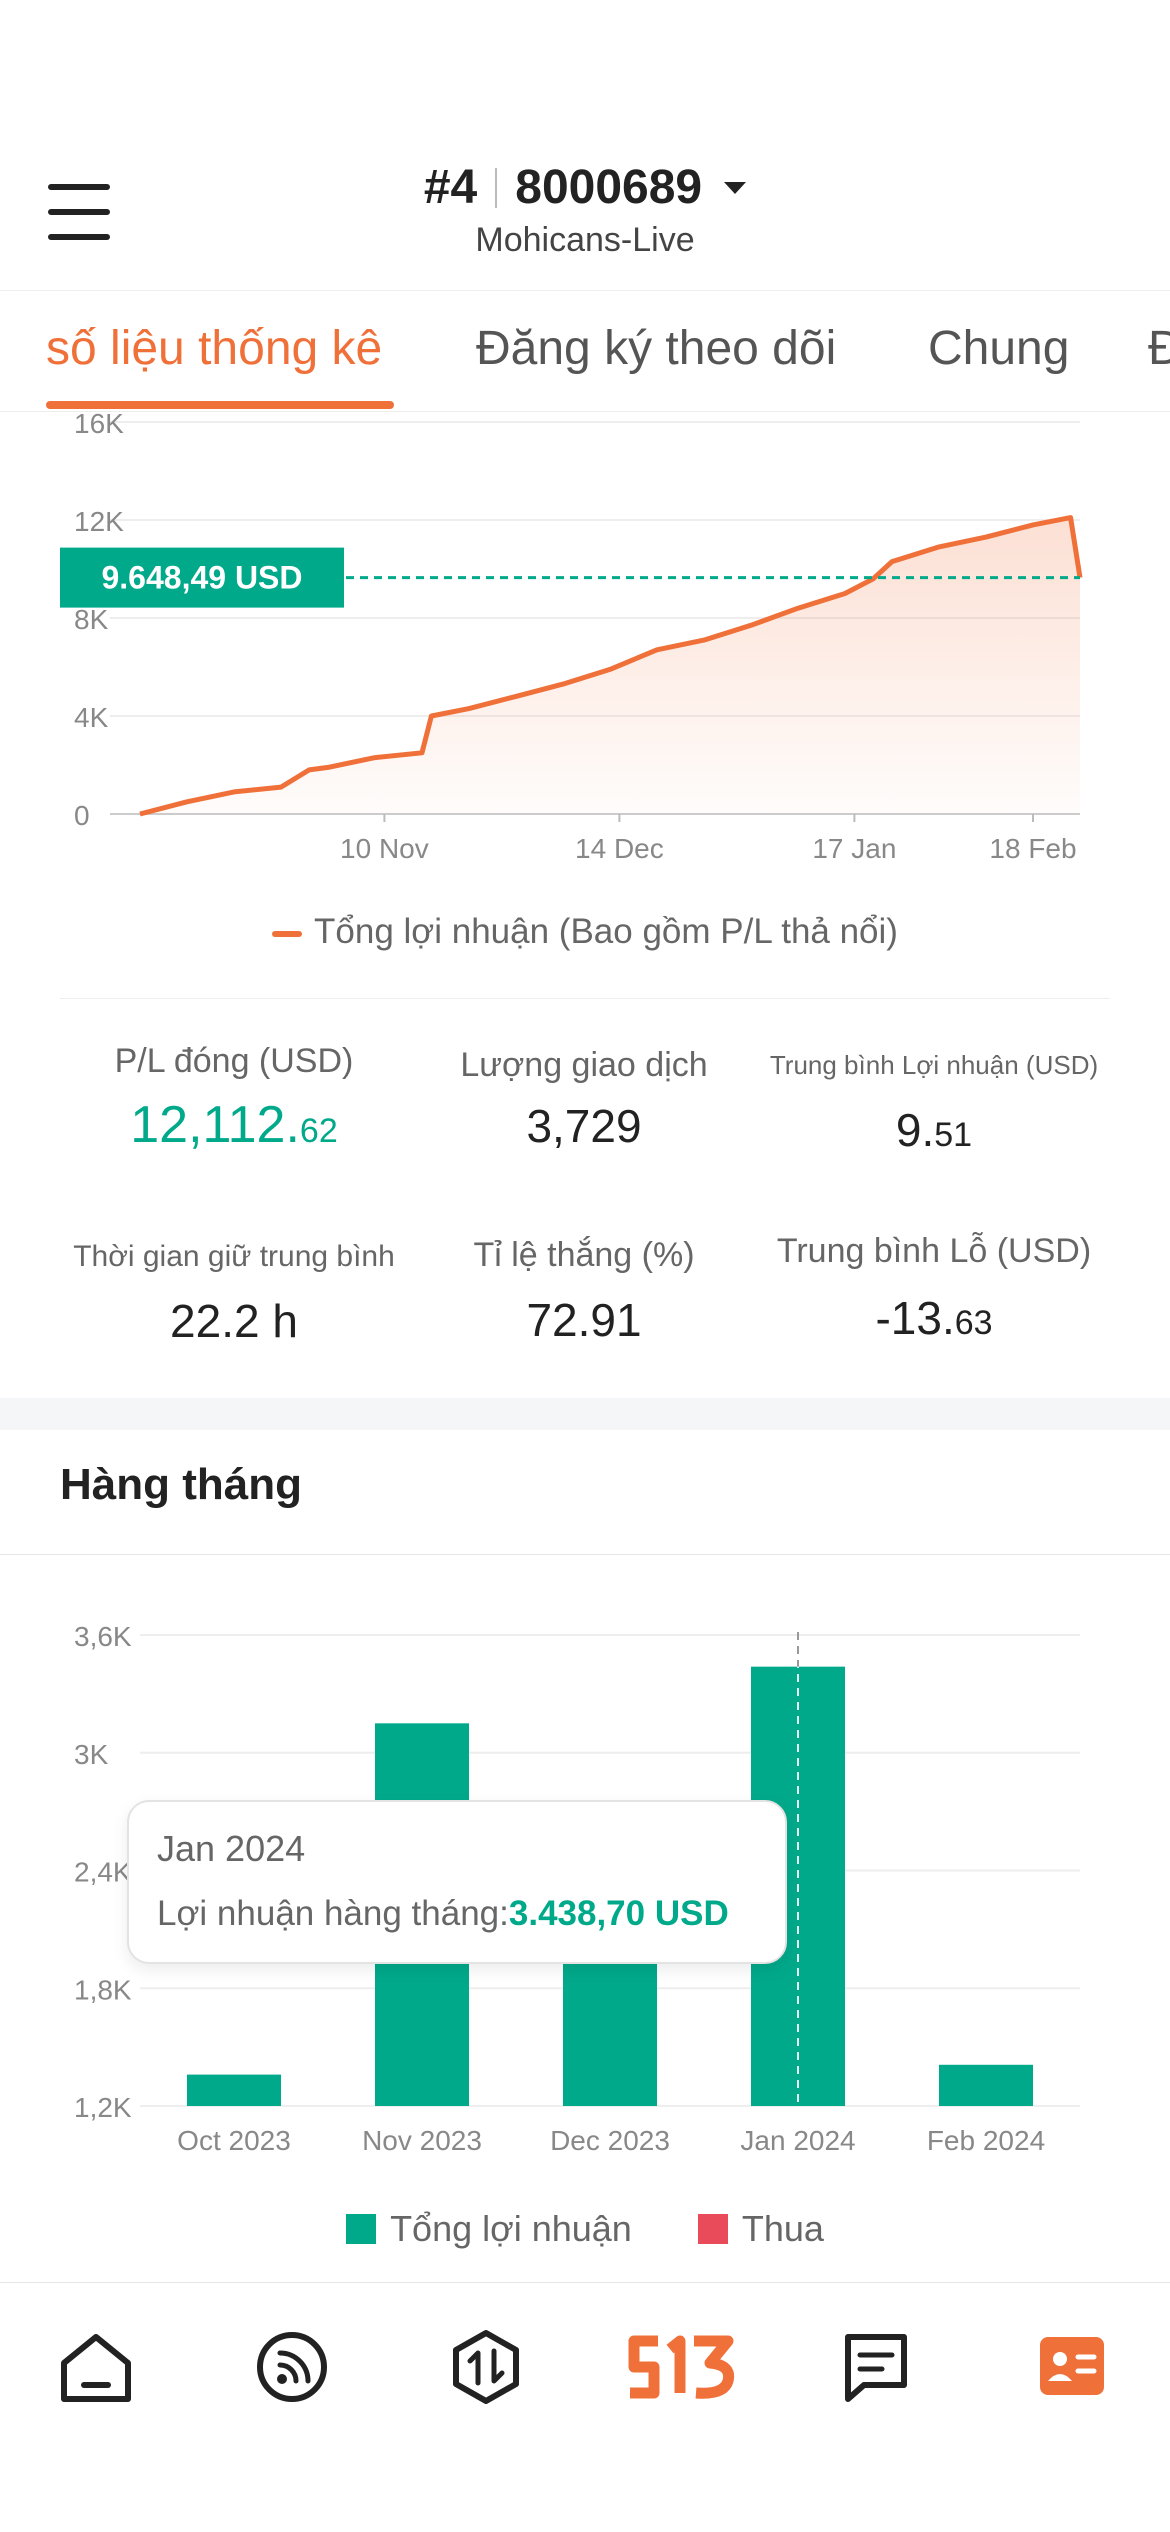  Describe the element at coordinates (450, 187) in the screenshot. I see `account-rank: #4` at that location.